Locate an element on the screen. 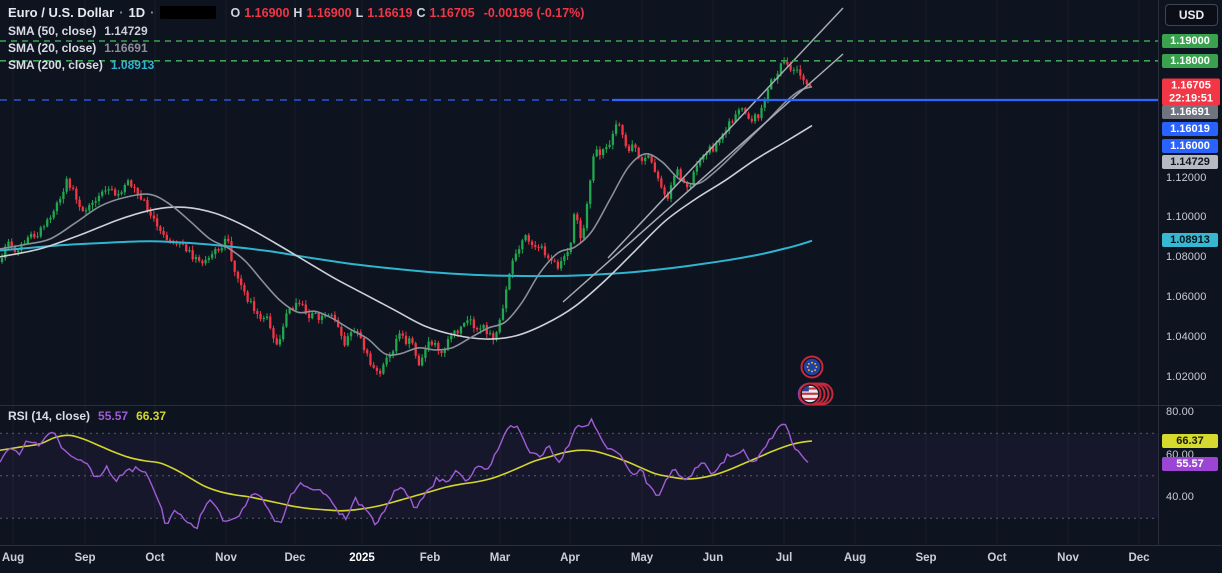 Image resolution: width=1222 pixels, height=573 pixels. time-axis-label-May: May is located at coordinates (642, 558).